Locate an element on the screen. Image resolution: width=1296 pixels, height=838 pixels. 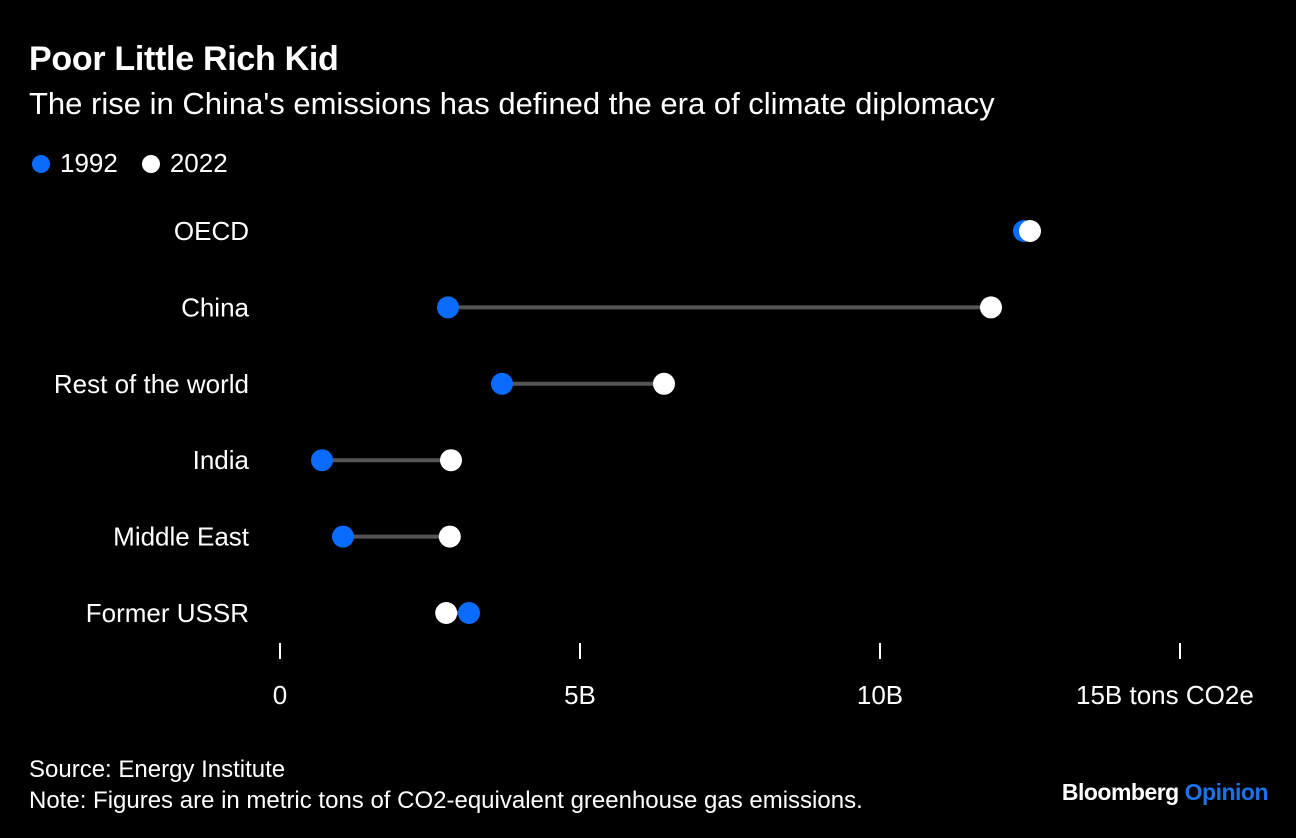
brand-logo: Bloomberg Opinion is located at coordinates (1165, 792).